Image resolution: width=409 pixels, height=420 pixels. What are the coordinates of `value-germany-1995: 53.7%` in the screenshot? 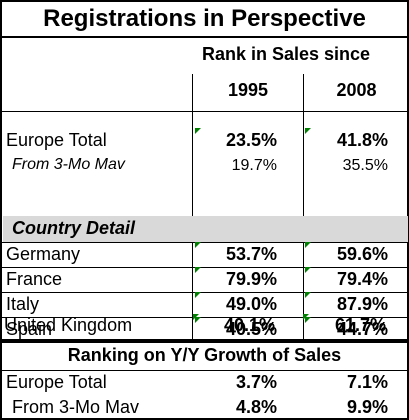 It's located at (251, 254).